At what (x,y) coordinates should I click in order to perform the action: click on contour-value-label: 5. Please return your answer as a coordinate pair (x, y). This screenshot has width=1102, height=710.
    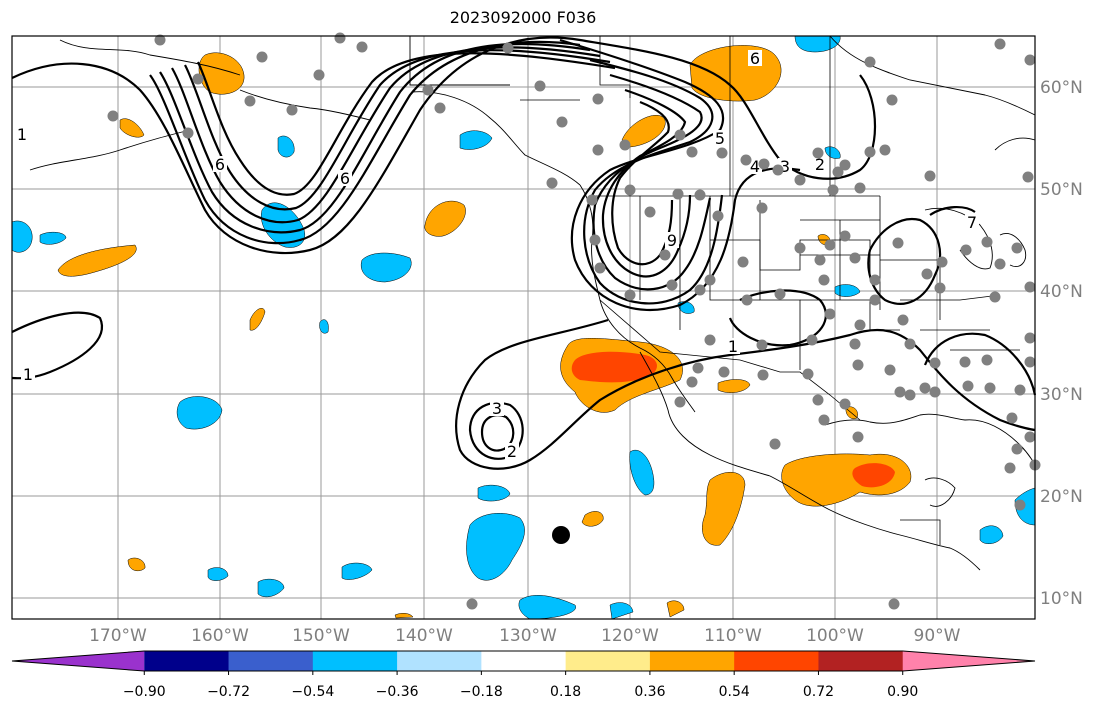
    Looking at the image, I should click on (720, 138).